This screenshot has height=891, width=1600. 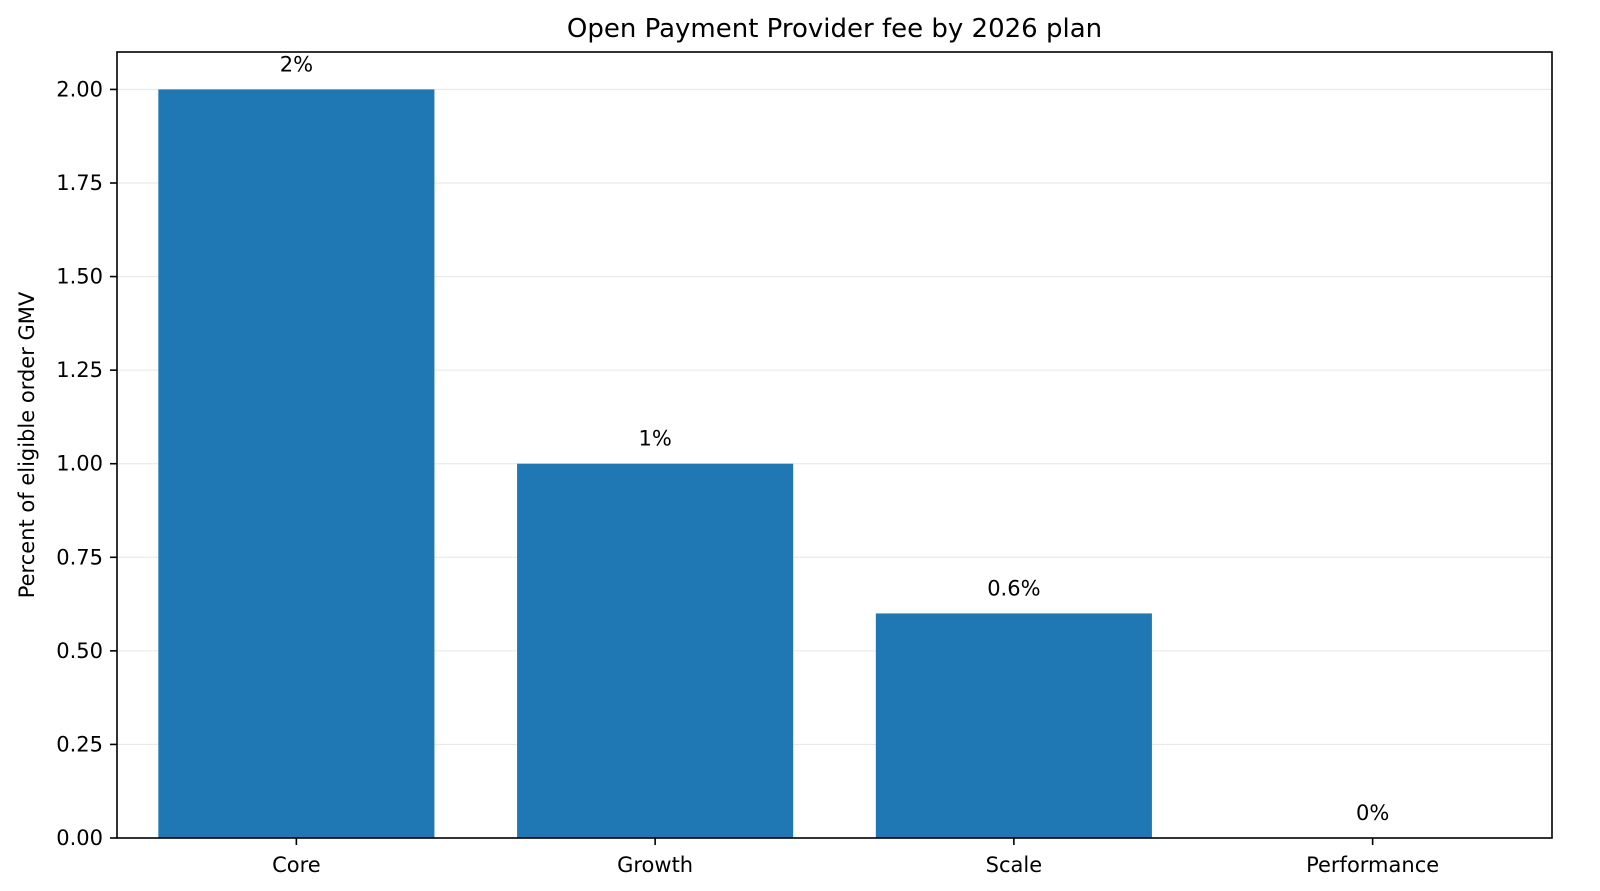 What do you see at coordinates (79, 183) in the screenshot?
I see `y-tick-label: 1.75` at bounding box center [79, 183].